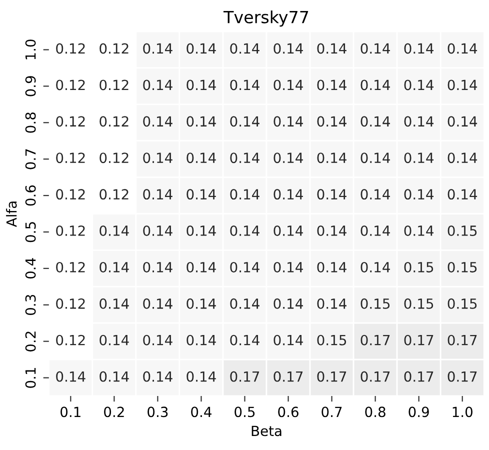 The image size is (489, 450). What do you see at coordinates (30, 86) in the screenshot?
I see `y-tick-label: 0.9` at bounding box center [30, 86].